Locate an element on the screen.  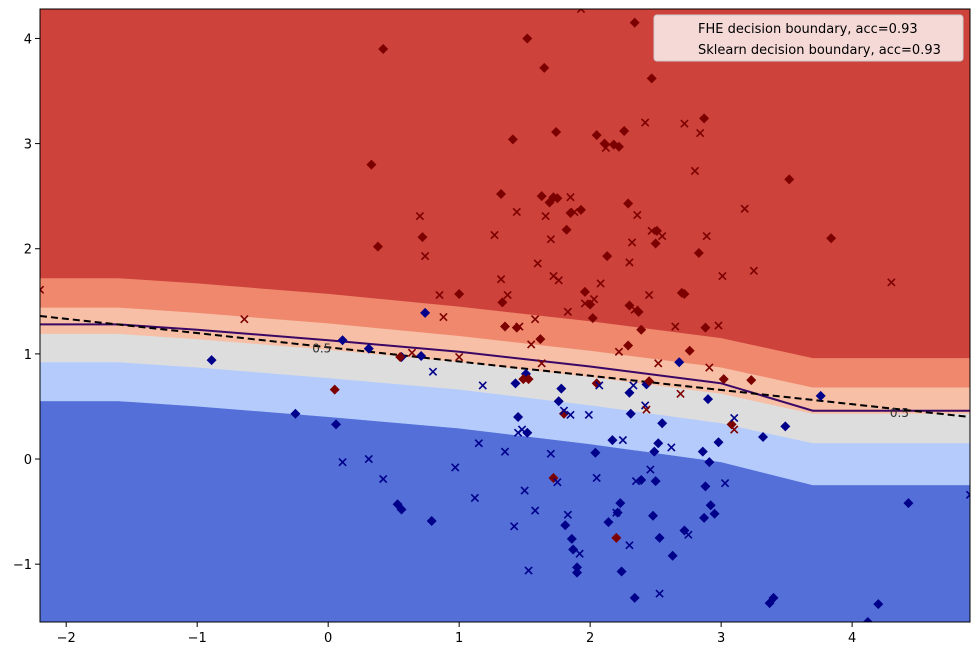
x-tick-label: −2 is located at coordinates (66, 638).